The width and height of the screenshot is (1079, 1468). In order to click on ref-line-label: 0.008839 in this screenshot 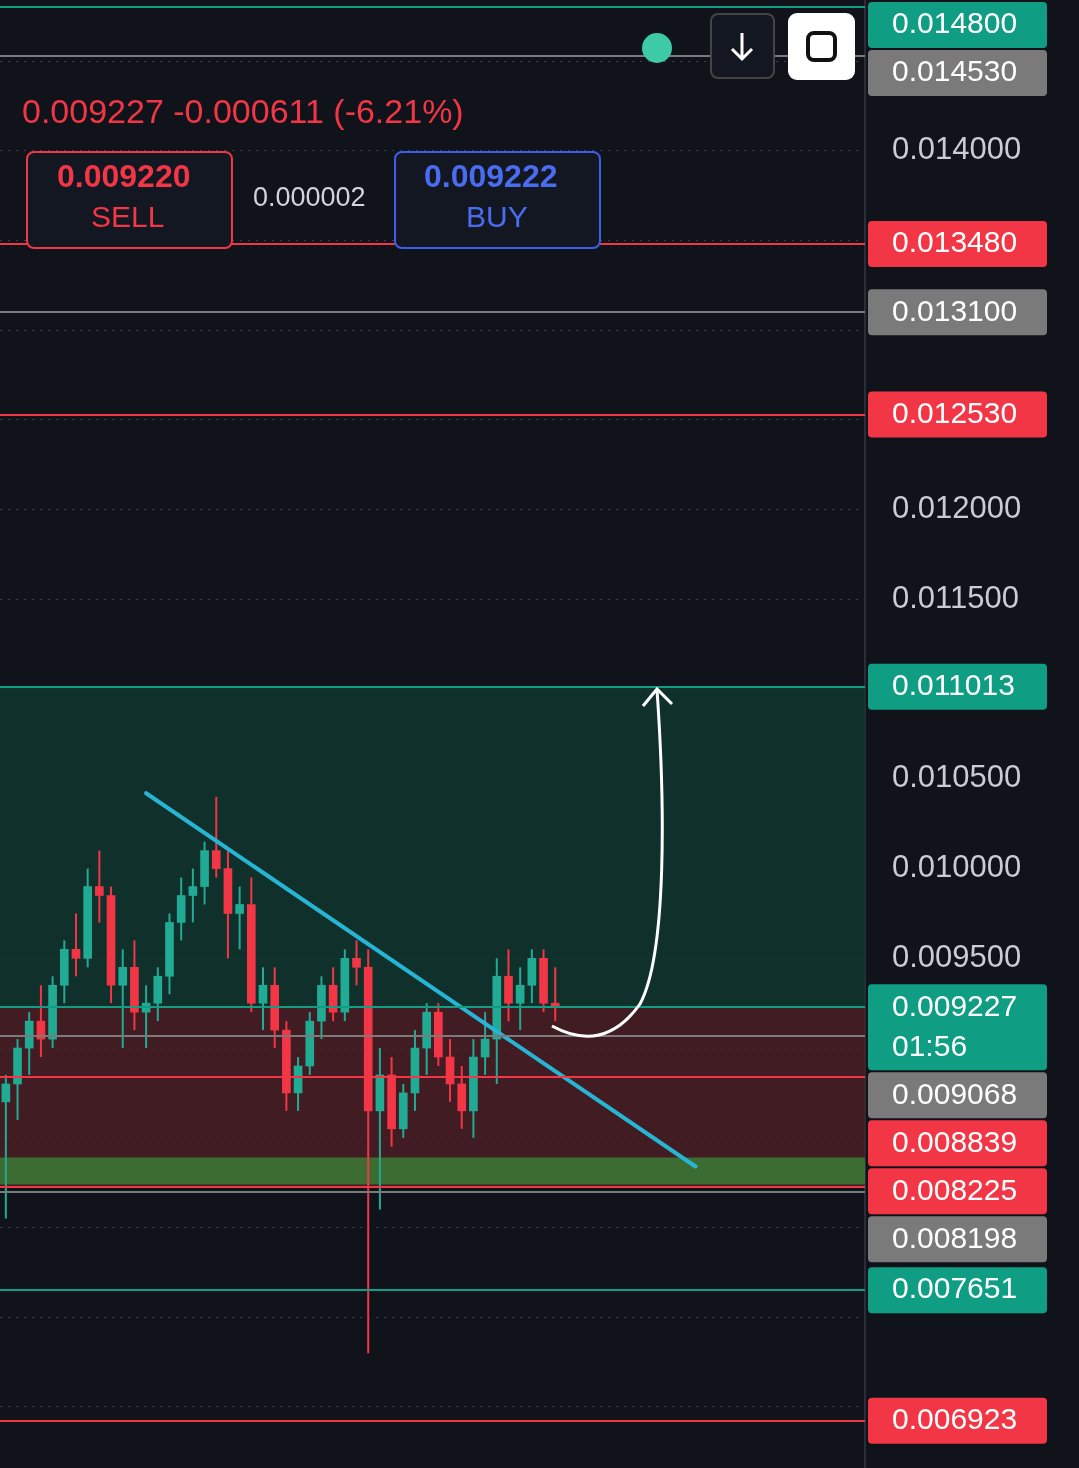, I will do `click(955, 1141)`.